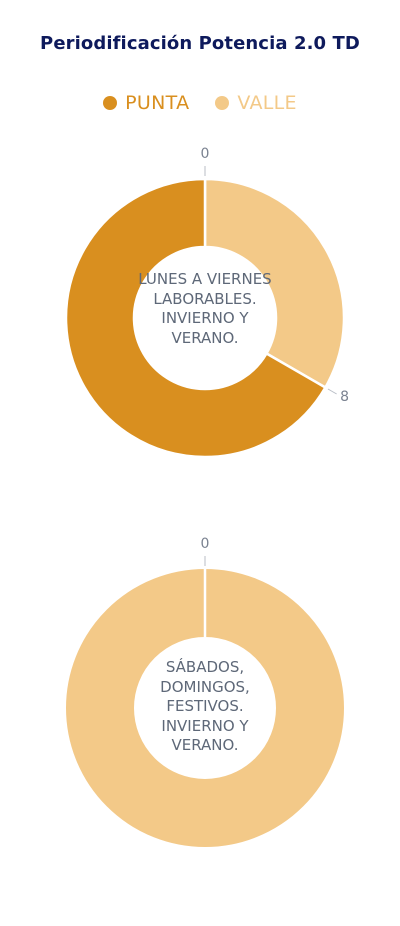 This screenshot has height=926, width=400. I want to click on legend-item-punta: PUNTA, so click(146, 103).